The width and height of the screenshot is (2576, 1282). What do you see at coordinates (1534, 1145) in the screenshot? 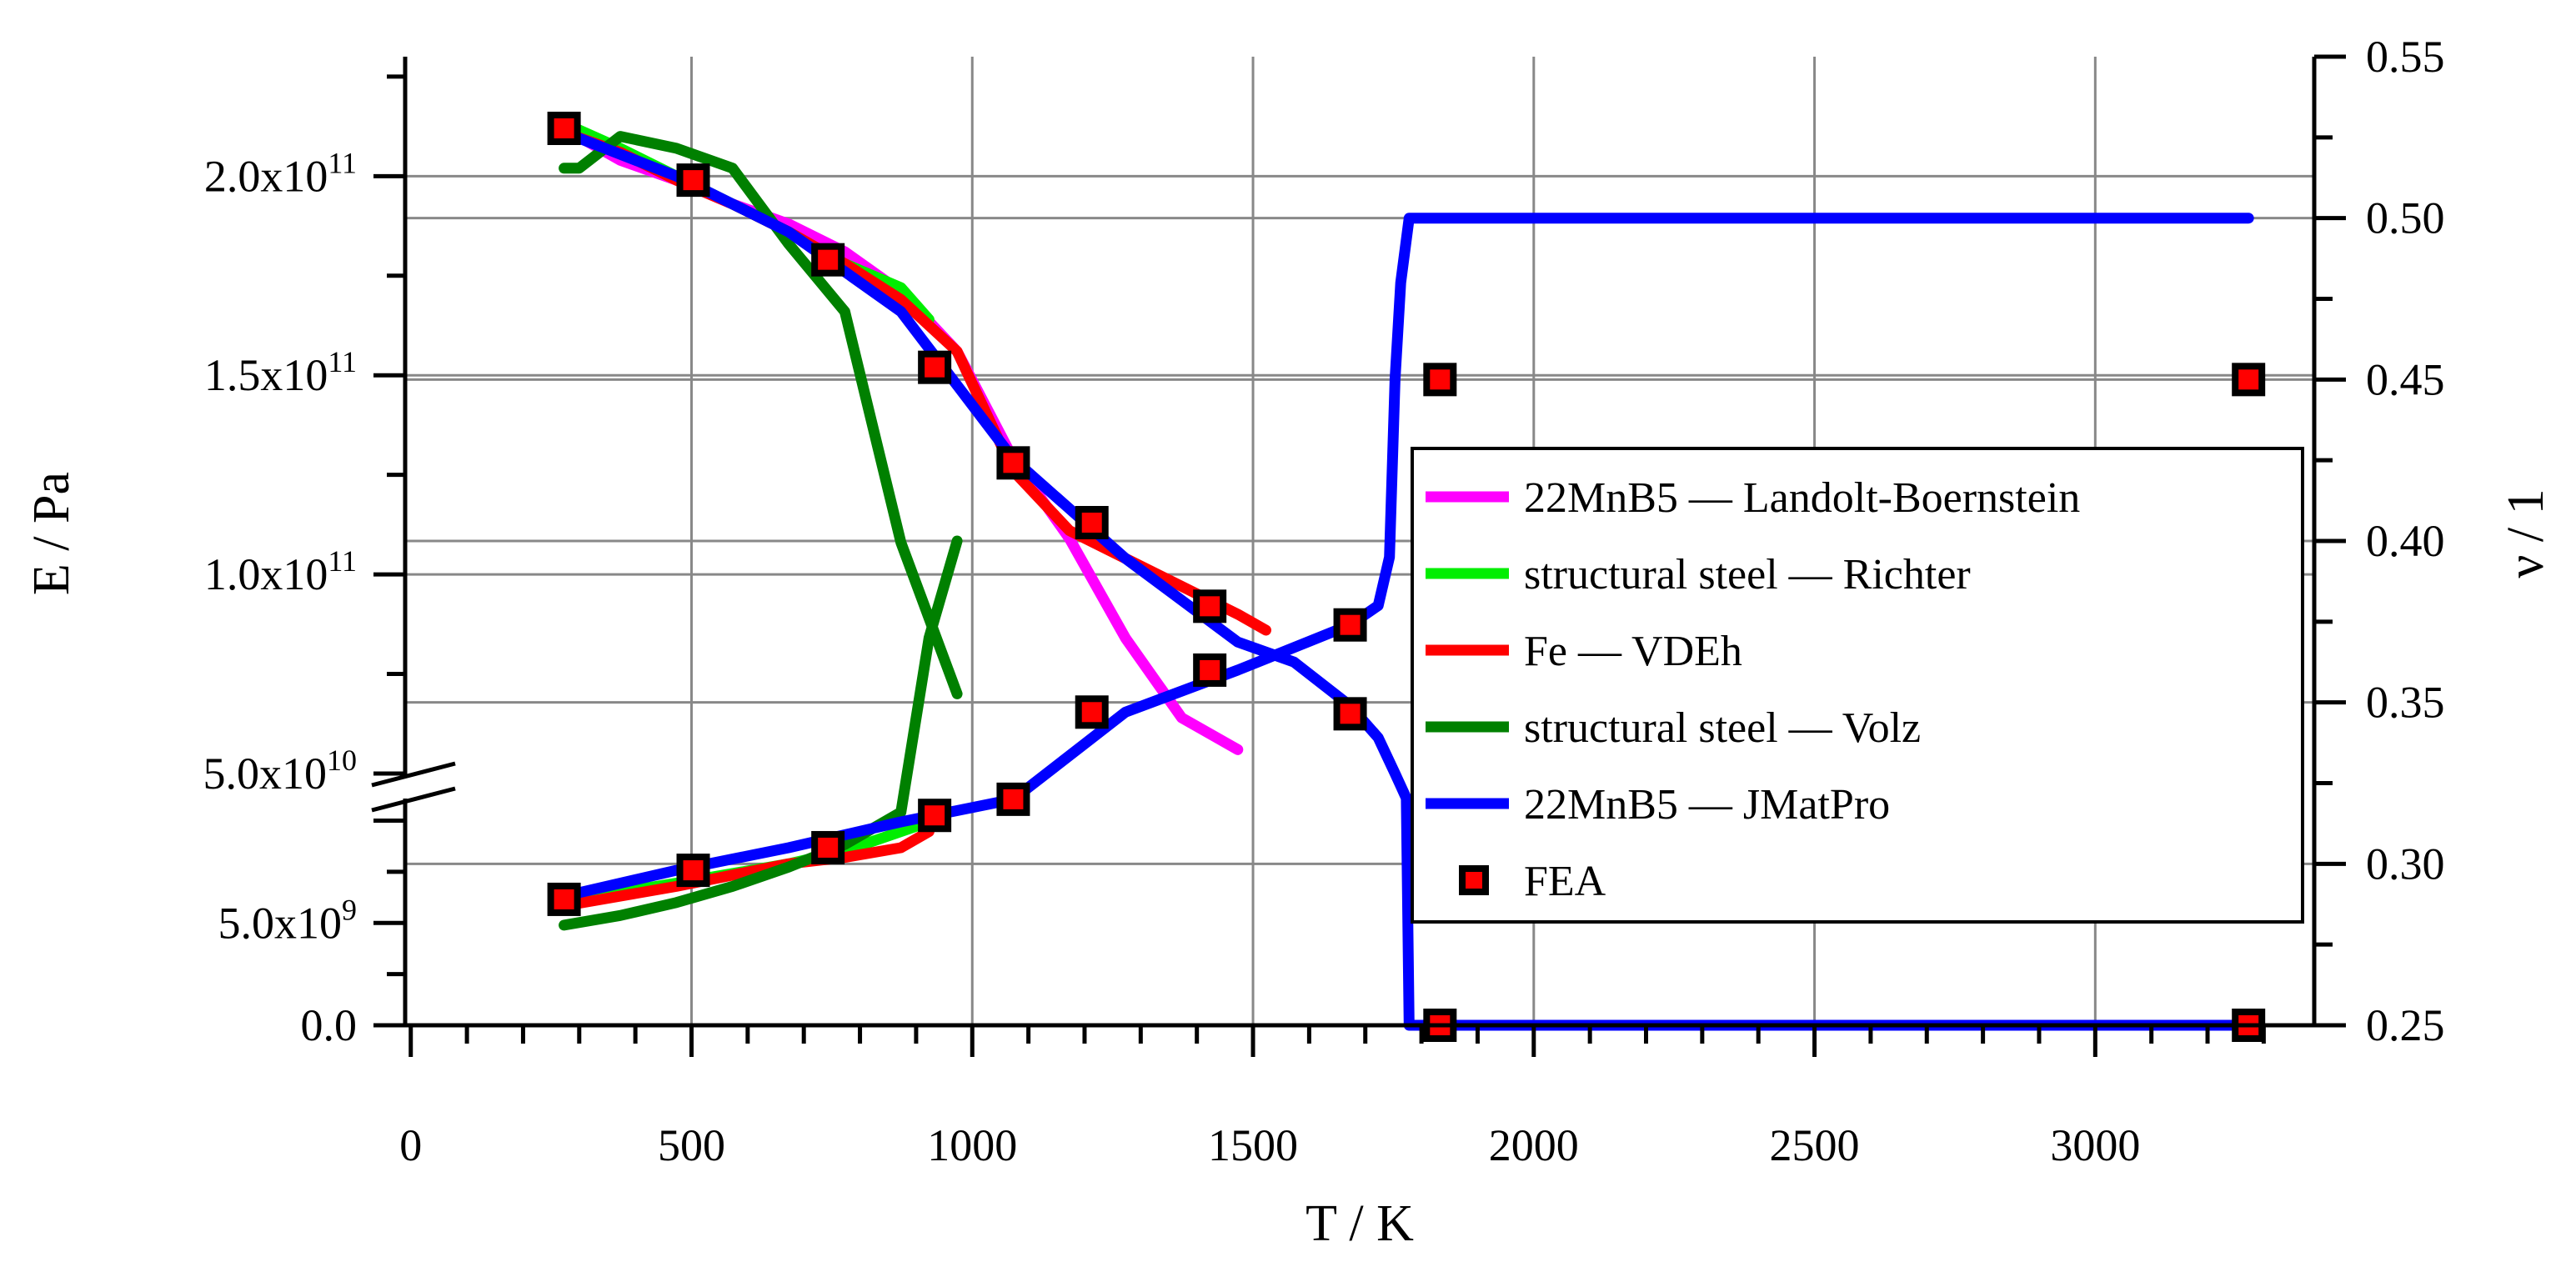
I see `x-tick-label: 2000` at bounding box center [1534, 1145].